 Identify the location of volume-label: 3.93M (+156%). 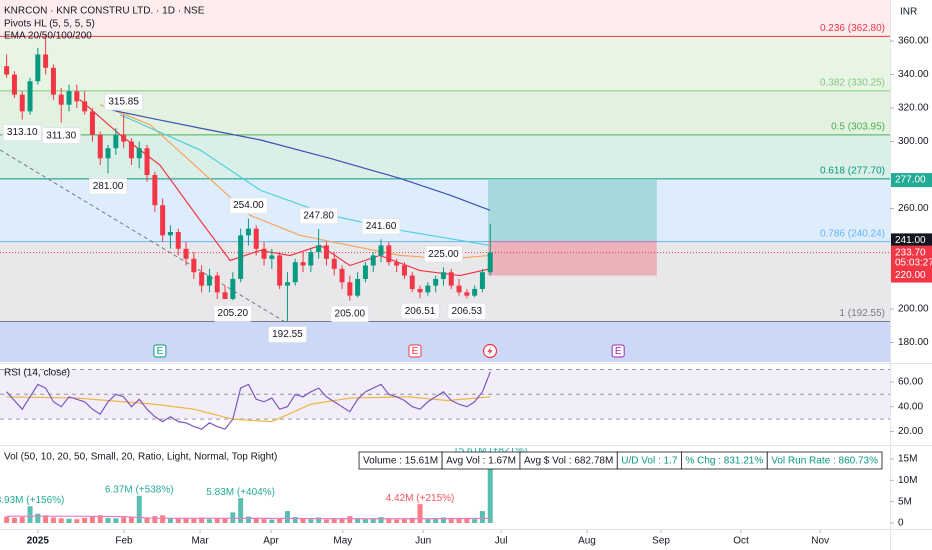
(32, 500).